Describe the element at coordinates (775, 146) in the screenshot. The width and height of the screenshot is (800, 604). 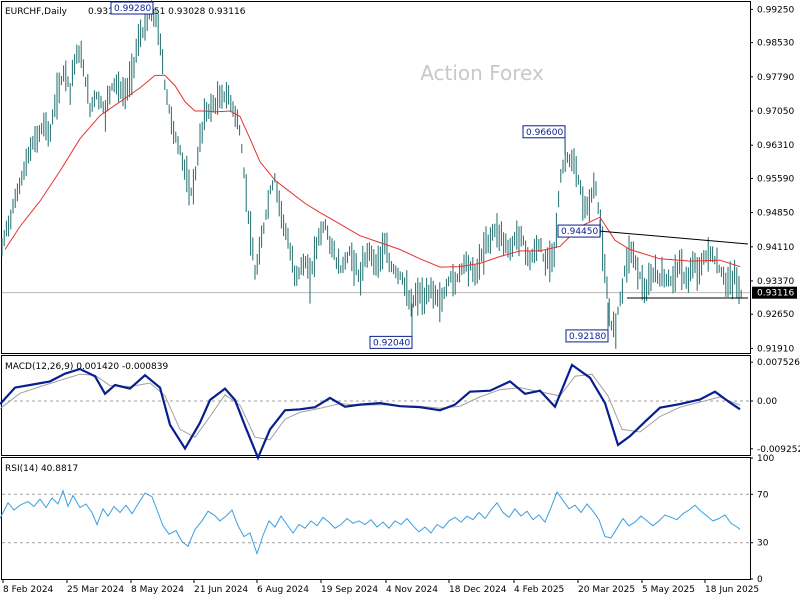
I see `price-ytick-label: 0.96310` at that location.